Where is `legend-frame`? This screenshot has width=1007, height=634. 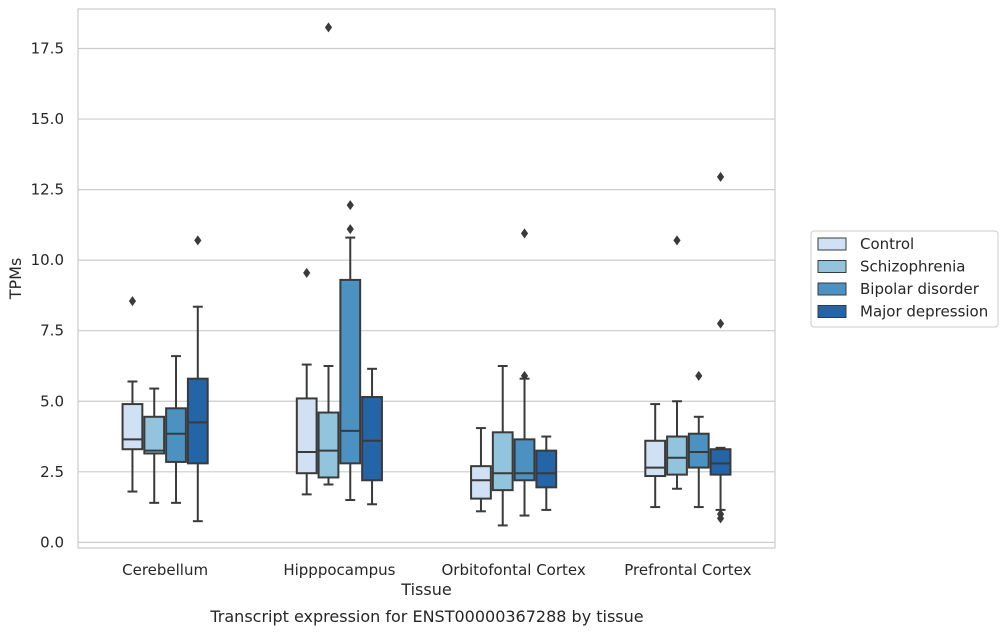 legend-frame is located at coordinates (904, 279).